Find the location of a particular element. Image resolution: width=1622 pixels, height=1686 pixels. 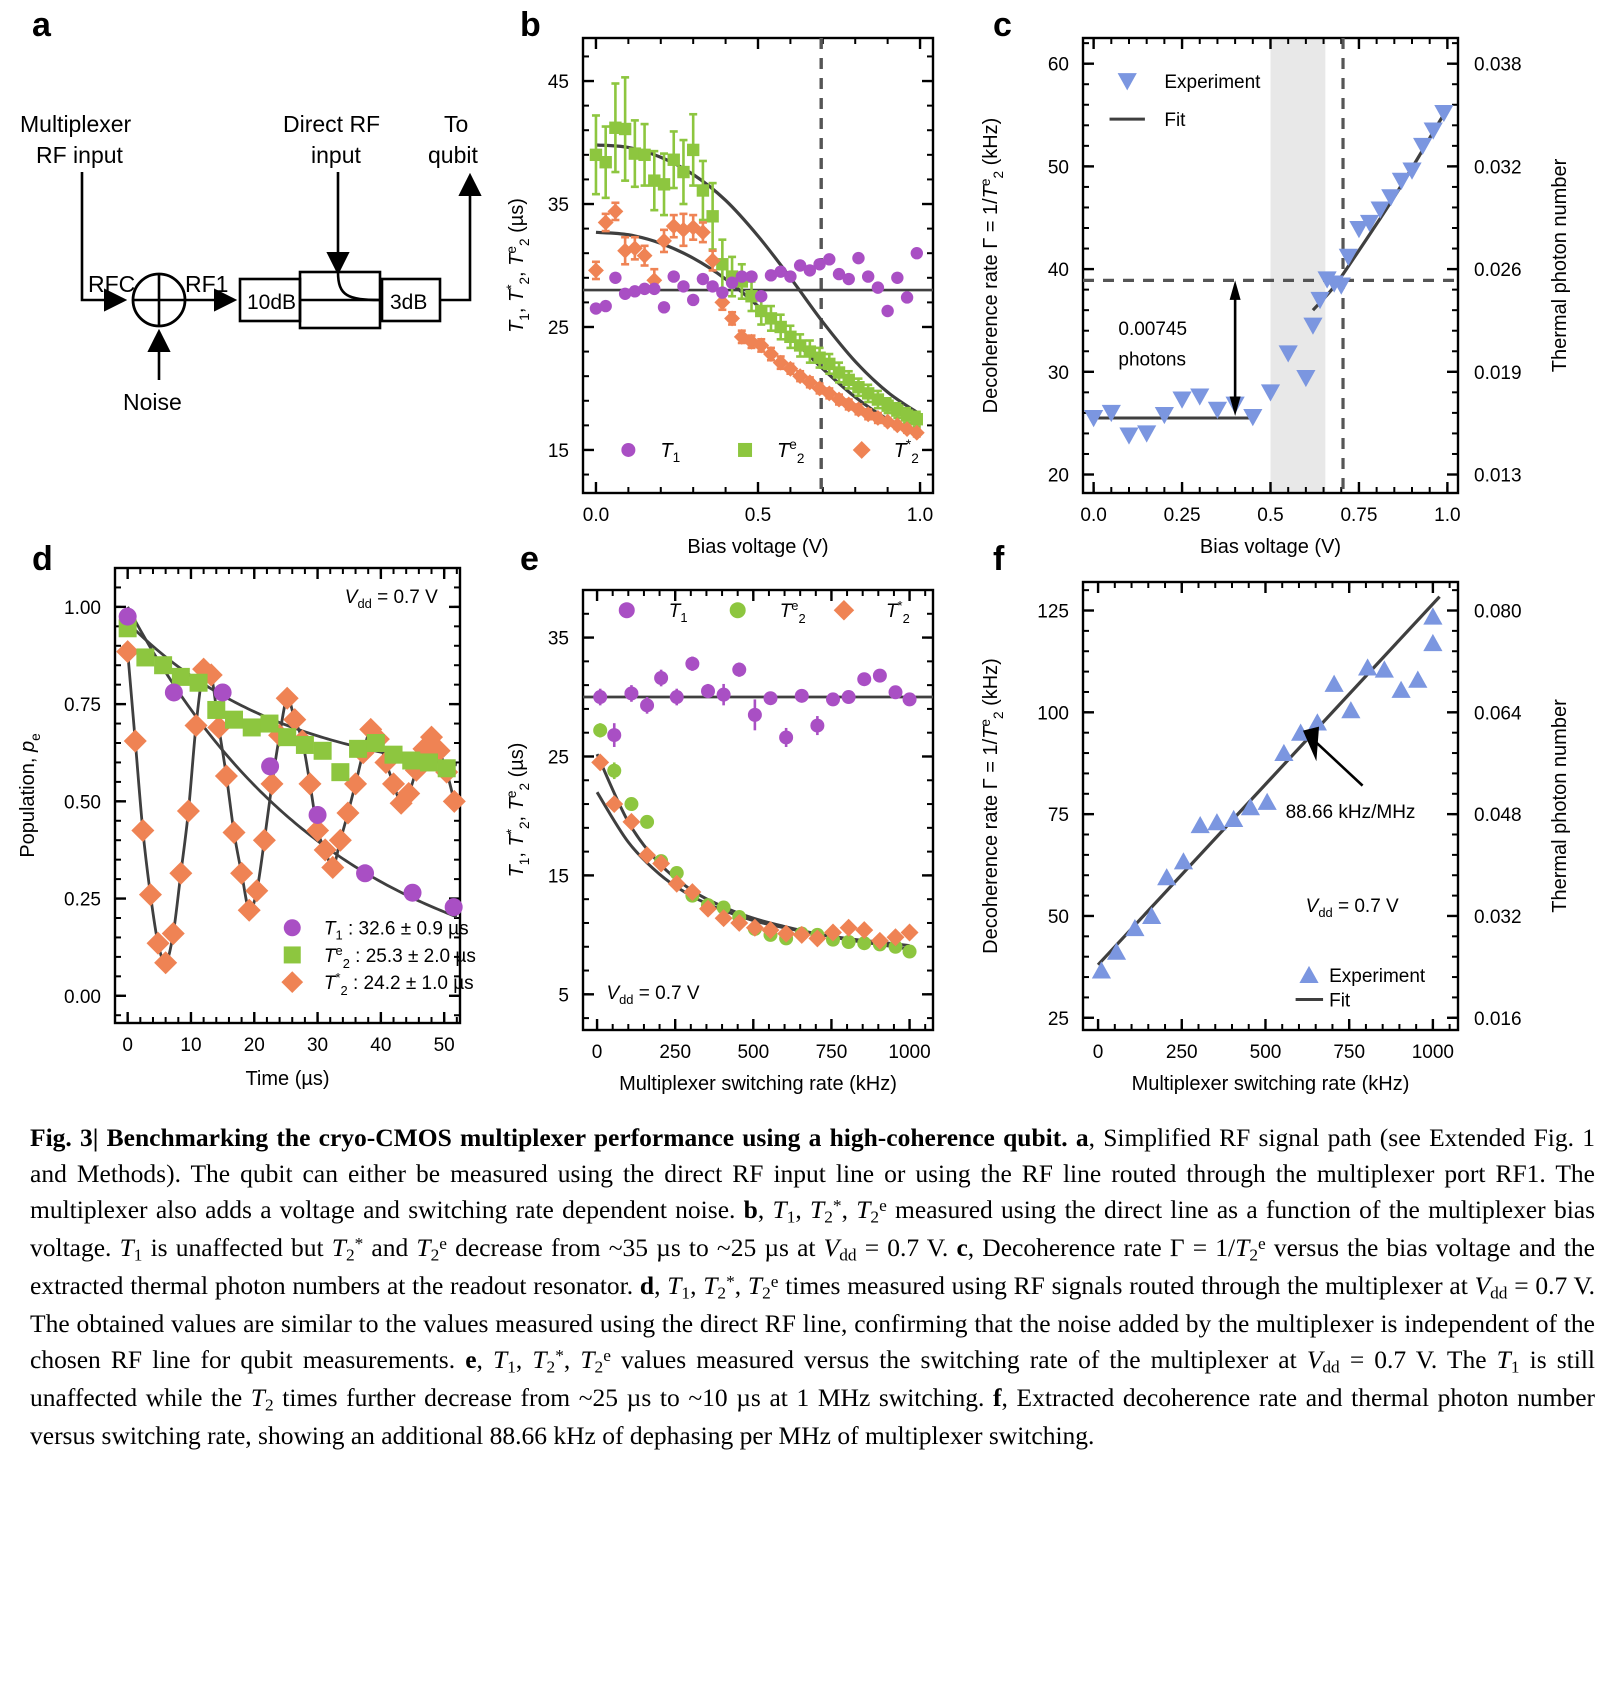

y-tick-label: 35 is located at coordinates (558, 205).